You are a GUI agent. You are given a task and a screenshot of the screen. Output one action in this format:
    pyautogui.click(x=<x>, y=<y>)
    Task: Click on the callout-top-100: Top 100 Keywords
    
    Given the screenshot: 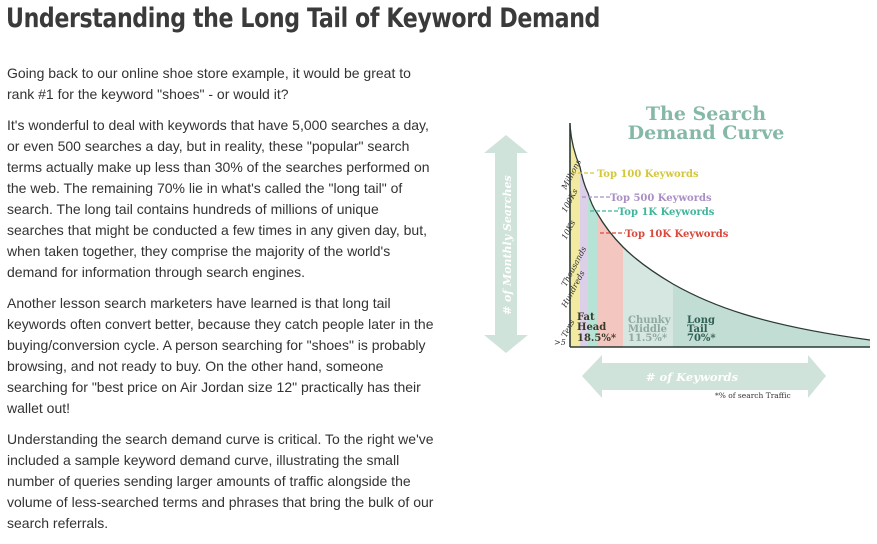 What is the action you would take?
    pyautogui.click(x=648, y=174)
    